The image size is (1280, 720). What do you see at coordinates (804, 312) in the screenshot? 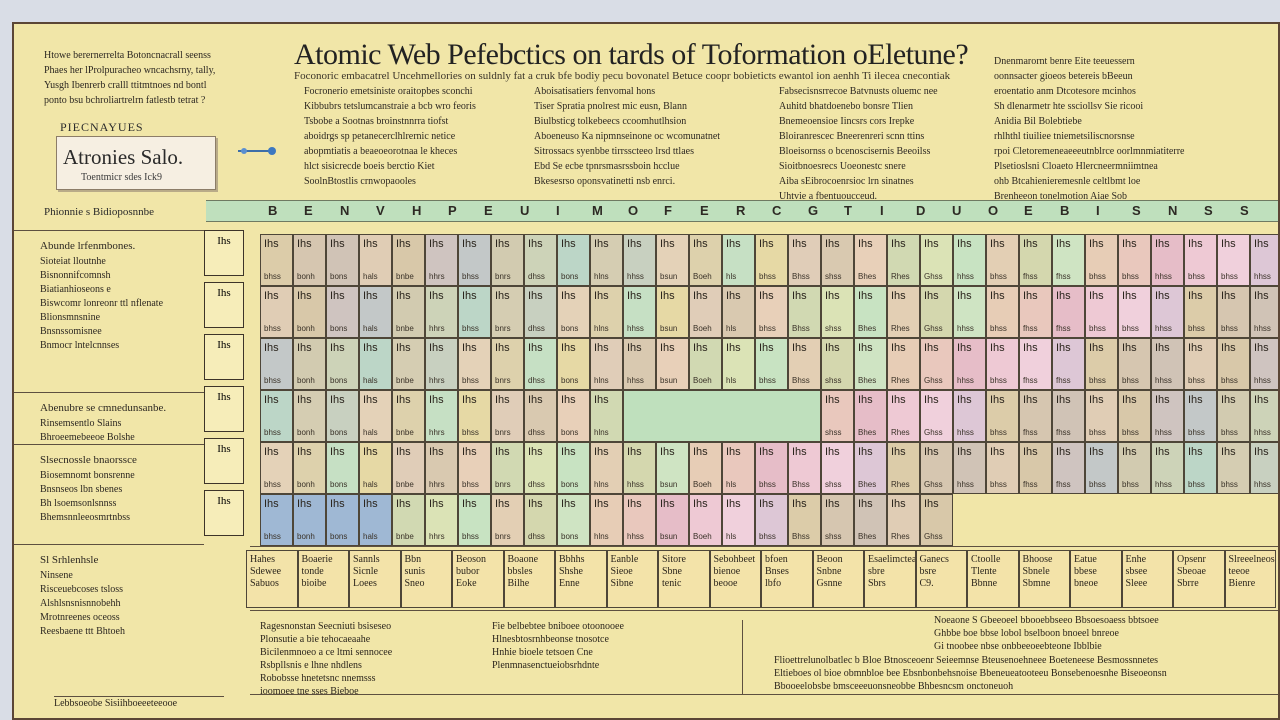
I see `element-cell: Ihs Bhss` at bounding box center [804, 312].